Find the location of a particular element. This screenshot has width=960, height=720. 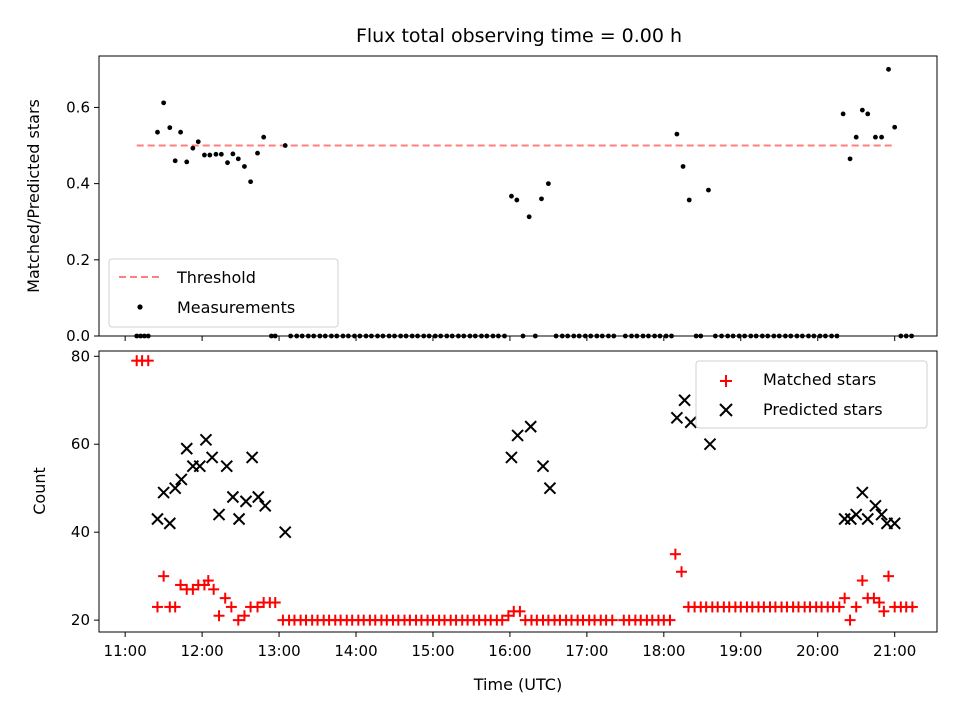

x-tick-label: 14:00 is located at coordinates (355, 651).